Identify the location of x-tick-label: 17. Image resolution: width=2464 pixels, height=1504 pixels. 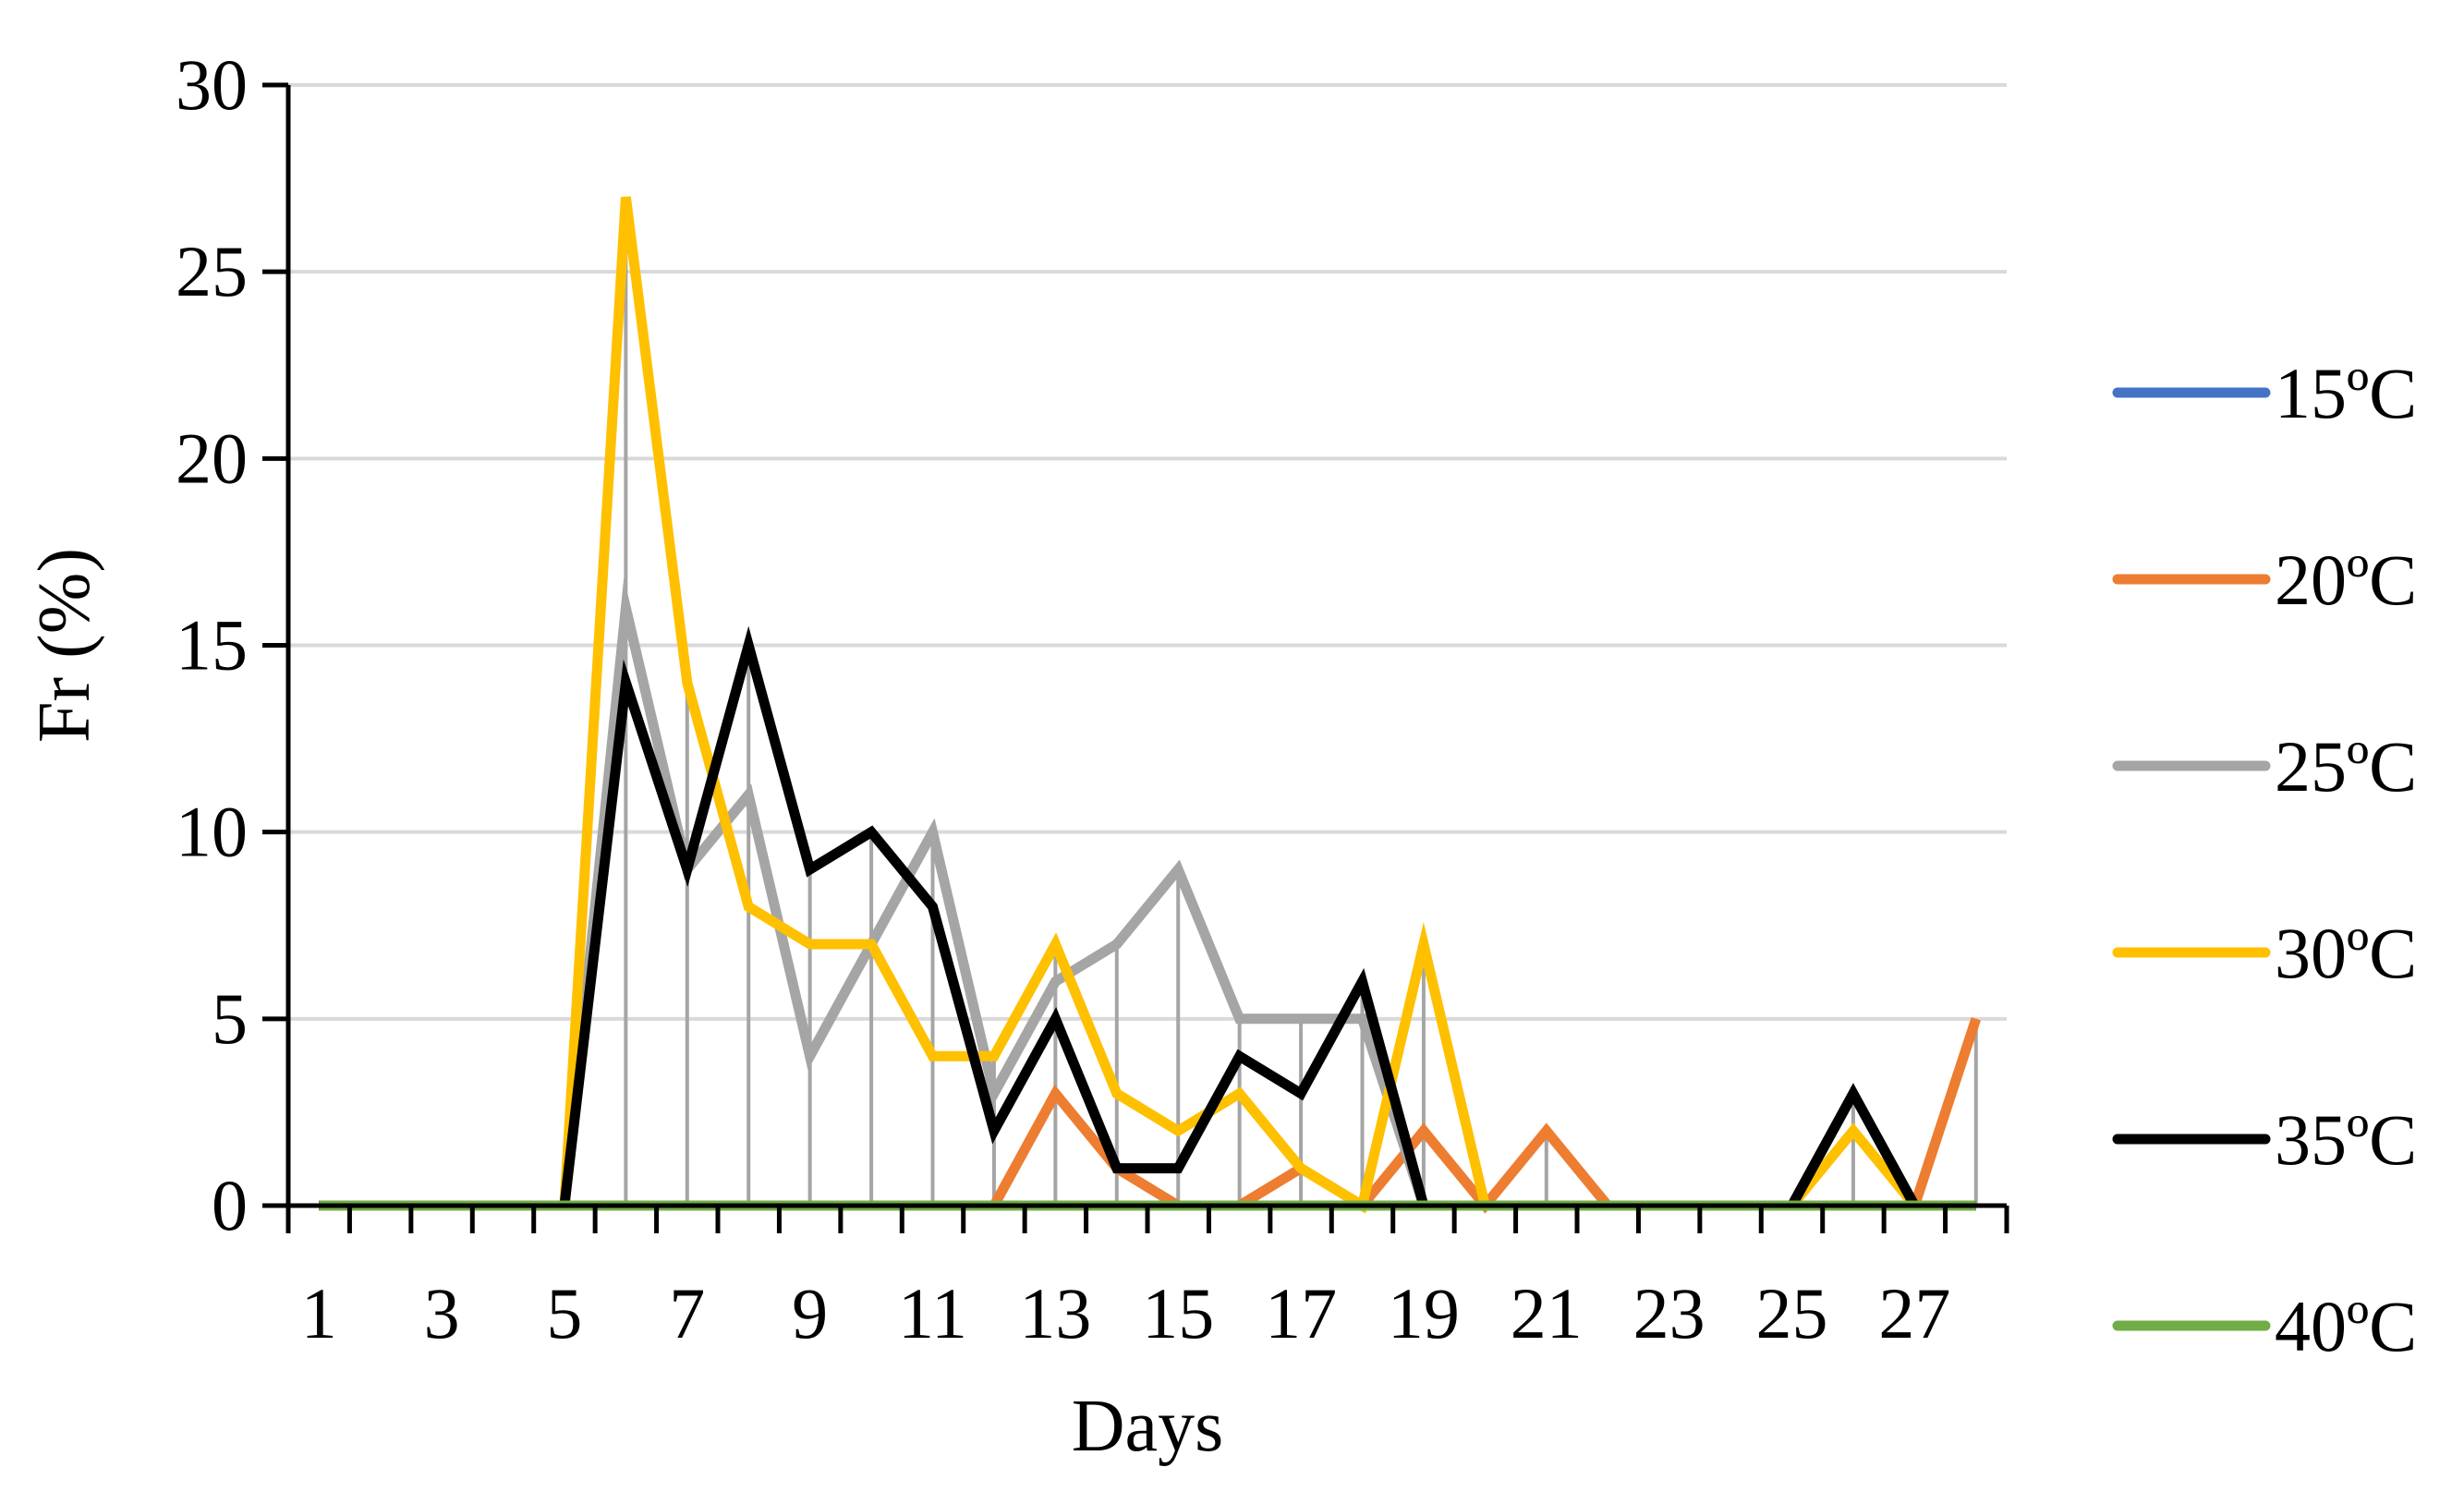
(1301, 1313).